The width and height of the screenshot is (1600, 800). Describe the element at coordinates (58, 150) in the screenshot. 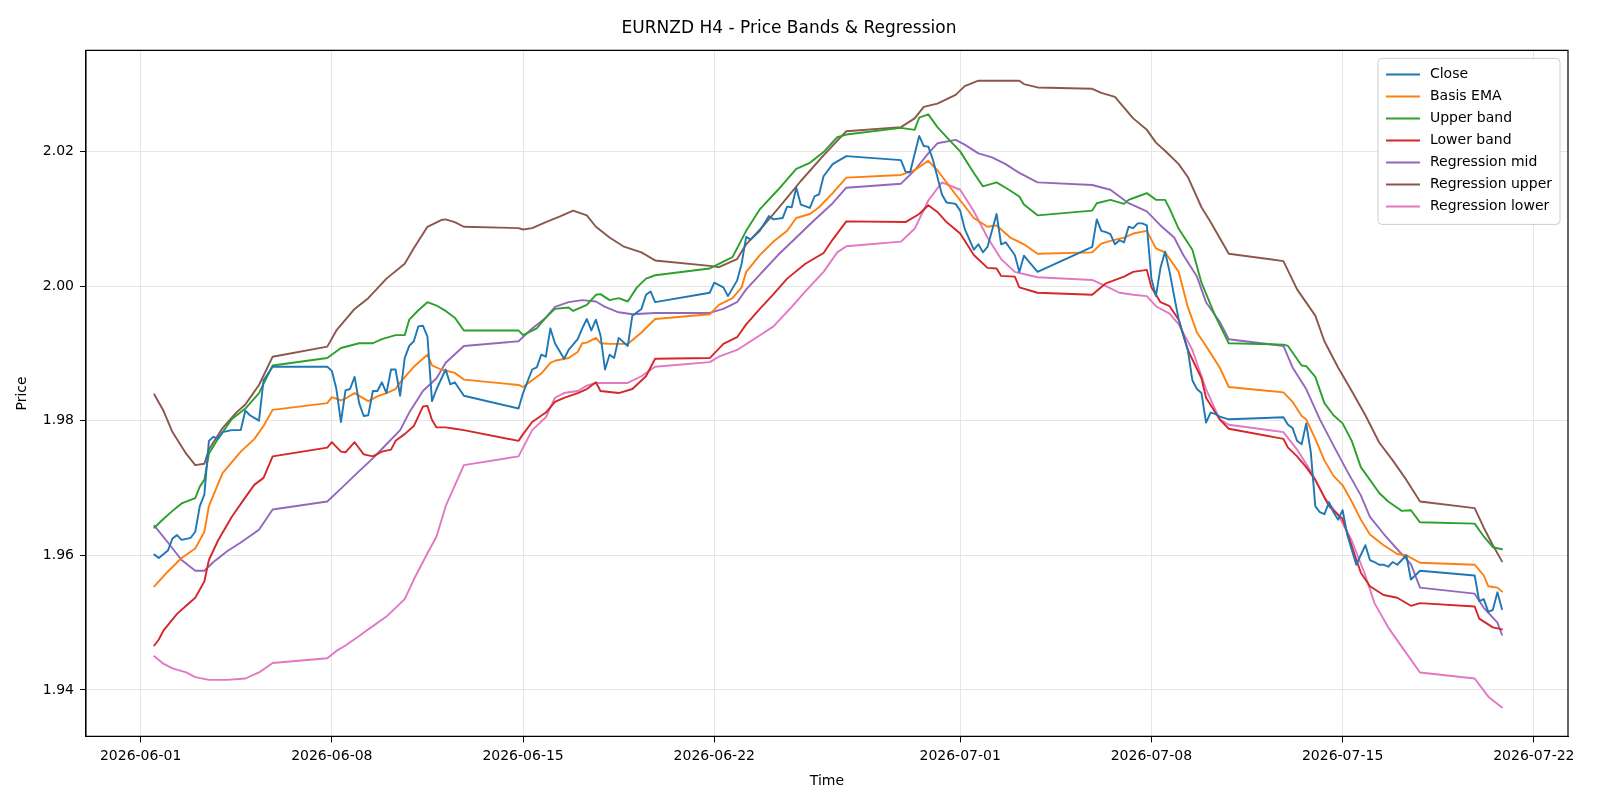

I see `y-tick-label: 2.02` at that location.